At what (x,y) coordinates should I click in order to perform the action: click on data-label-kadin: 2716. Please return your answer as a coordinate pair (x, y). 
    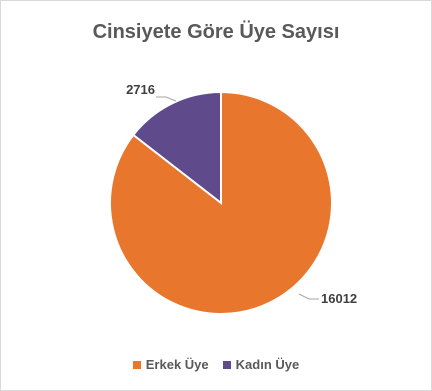
    Looking at the image, I should click on (140, 89).